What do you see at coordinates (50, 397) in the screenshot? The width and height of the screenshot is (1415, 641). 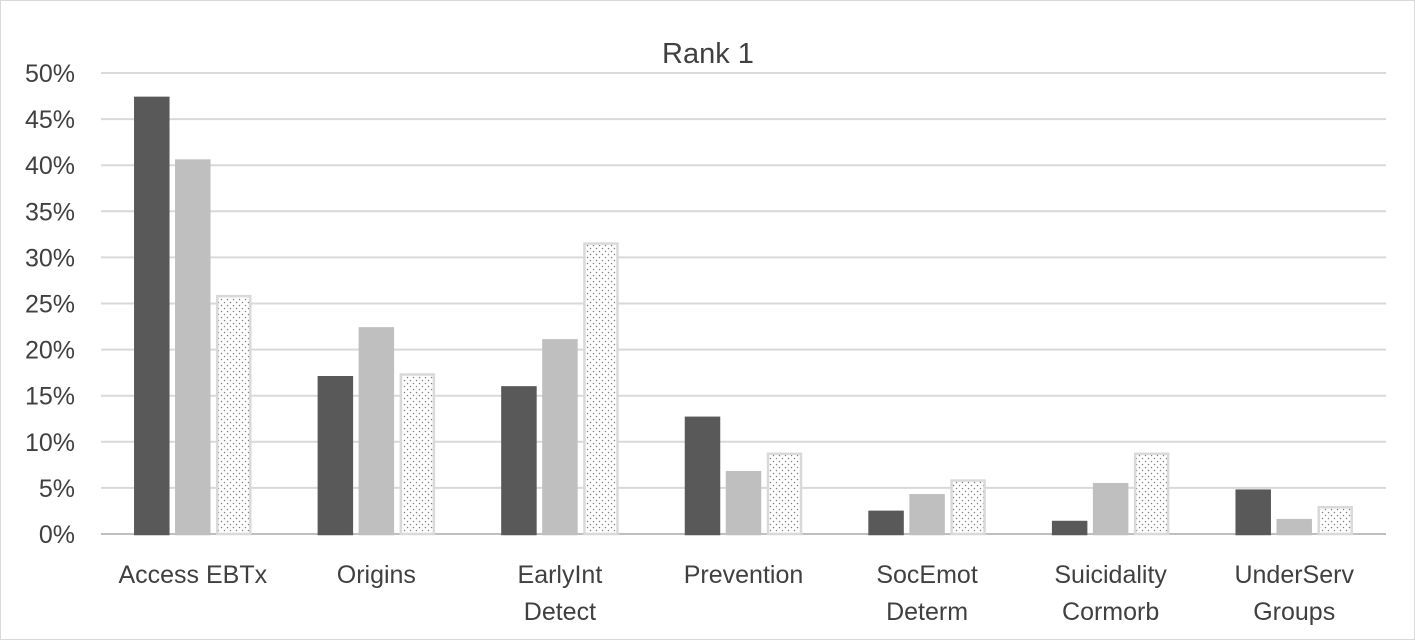 I see `y-tick-label: 15%` at bounding box center [50, 397].